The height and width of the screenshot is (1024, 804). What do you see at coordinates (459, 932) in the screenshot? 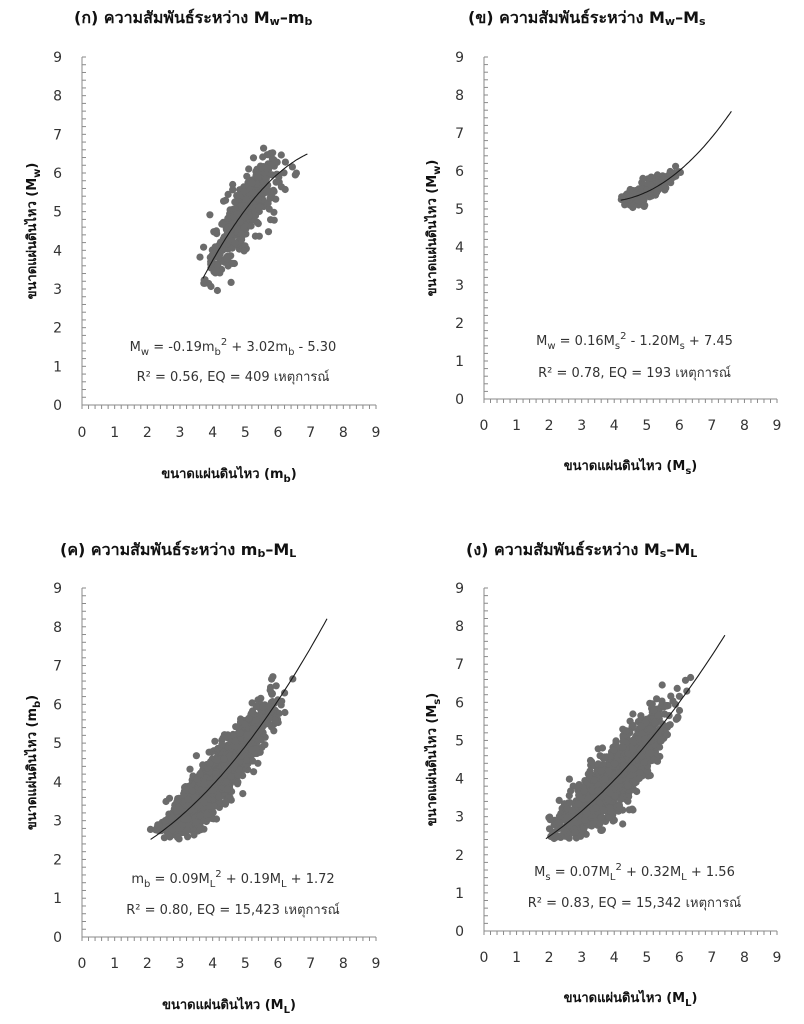
I see `y-tick-label: 0` at bounding box center [459, 932].